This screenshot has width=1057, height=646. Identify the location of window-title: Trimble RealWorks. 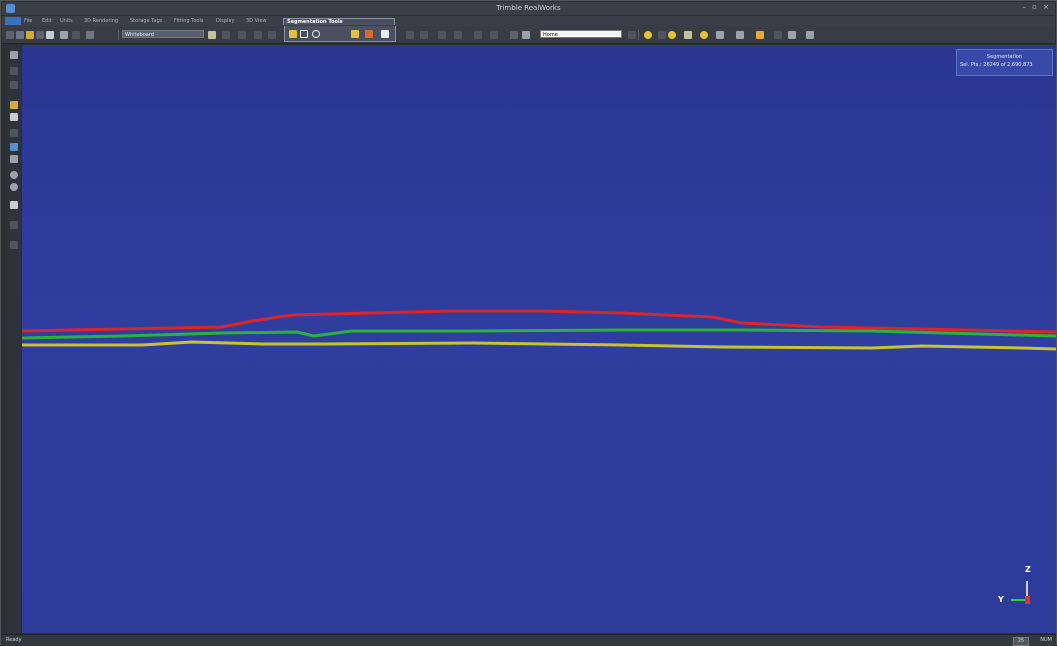
(528, 8).